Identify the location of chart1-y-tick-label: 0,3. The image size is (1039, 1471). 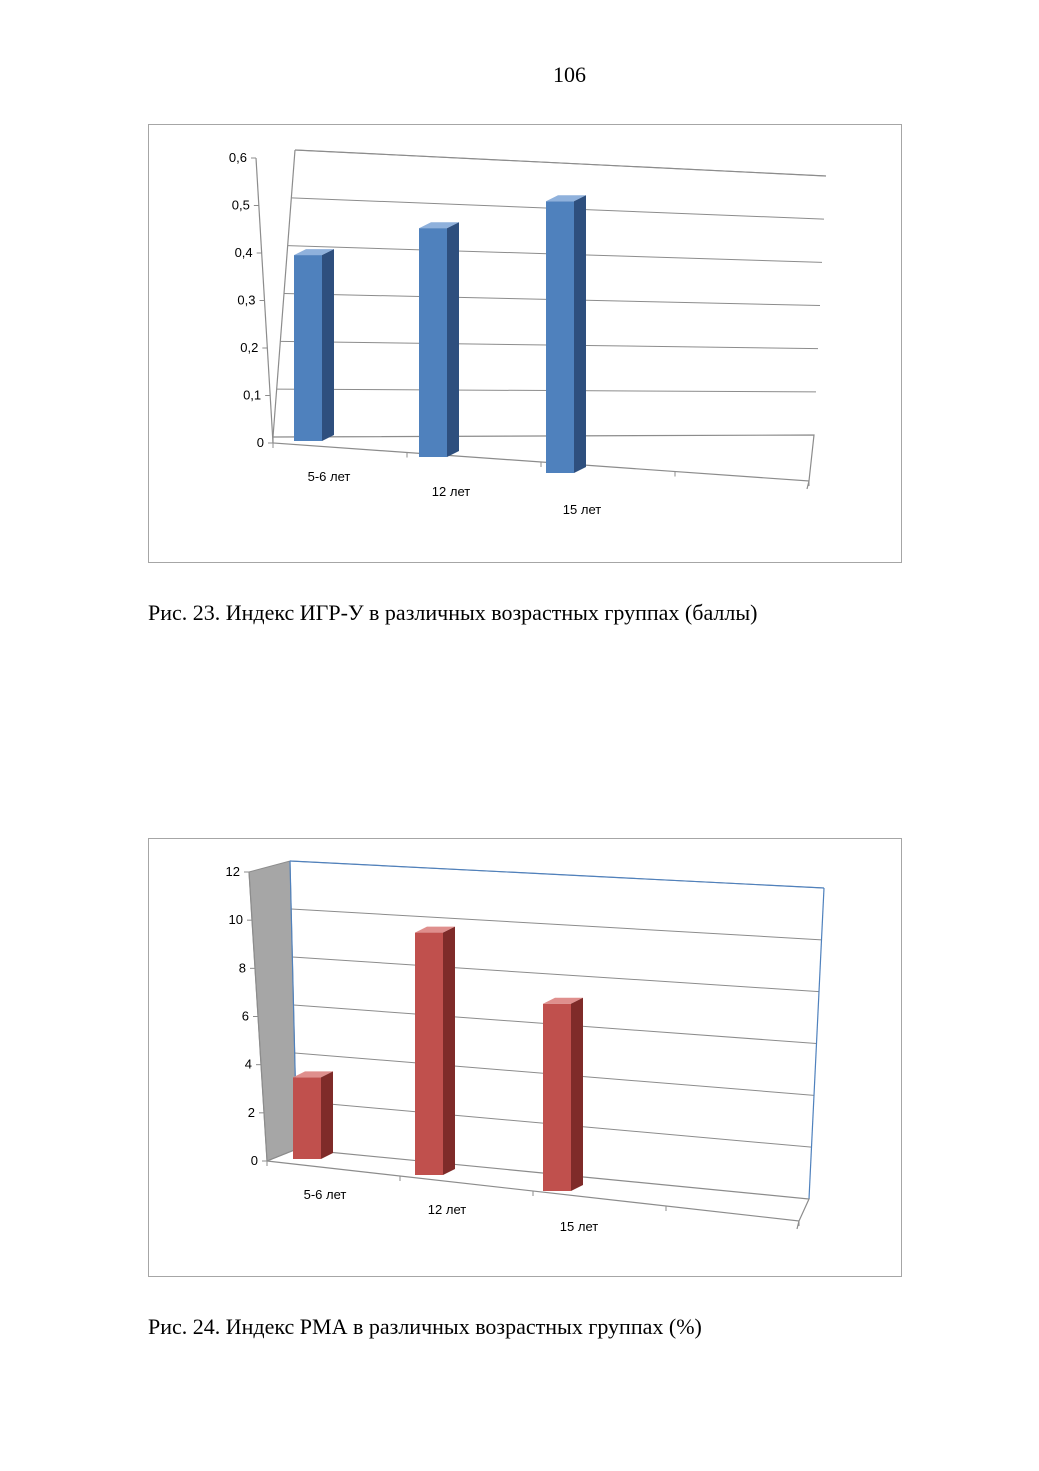
(246, 300).